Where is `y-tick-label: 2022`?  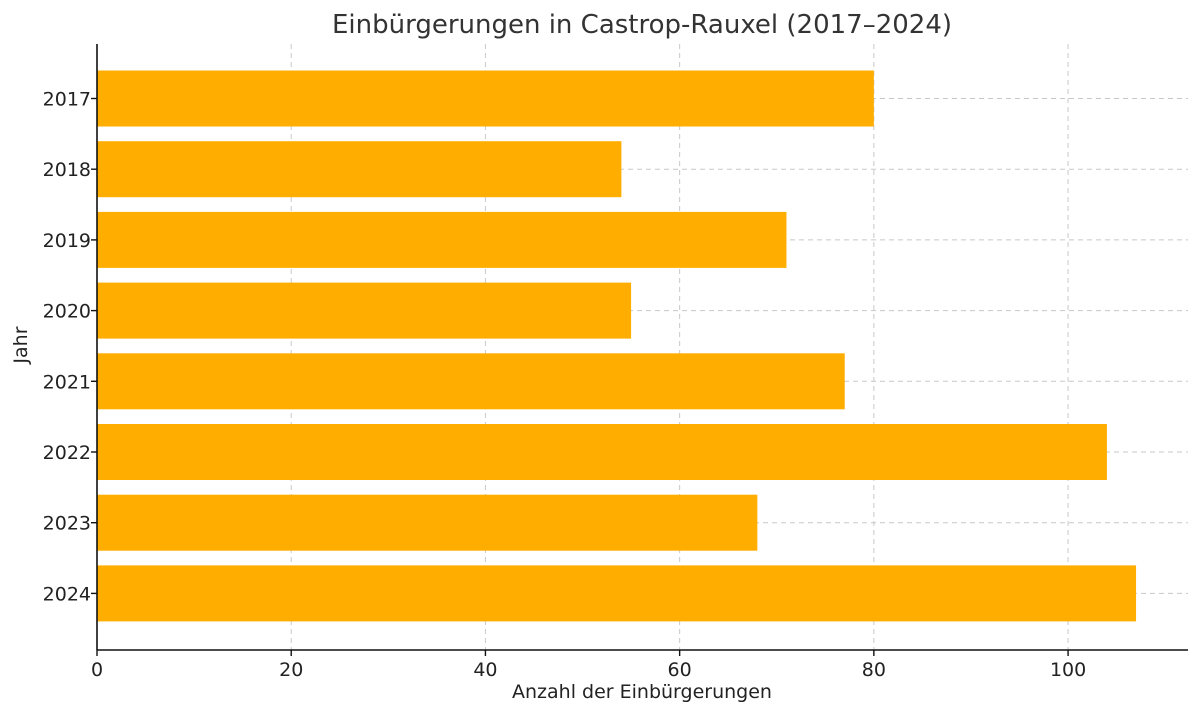
y-tick-label: 2022 is located at coordinates (67, 453).